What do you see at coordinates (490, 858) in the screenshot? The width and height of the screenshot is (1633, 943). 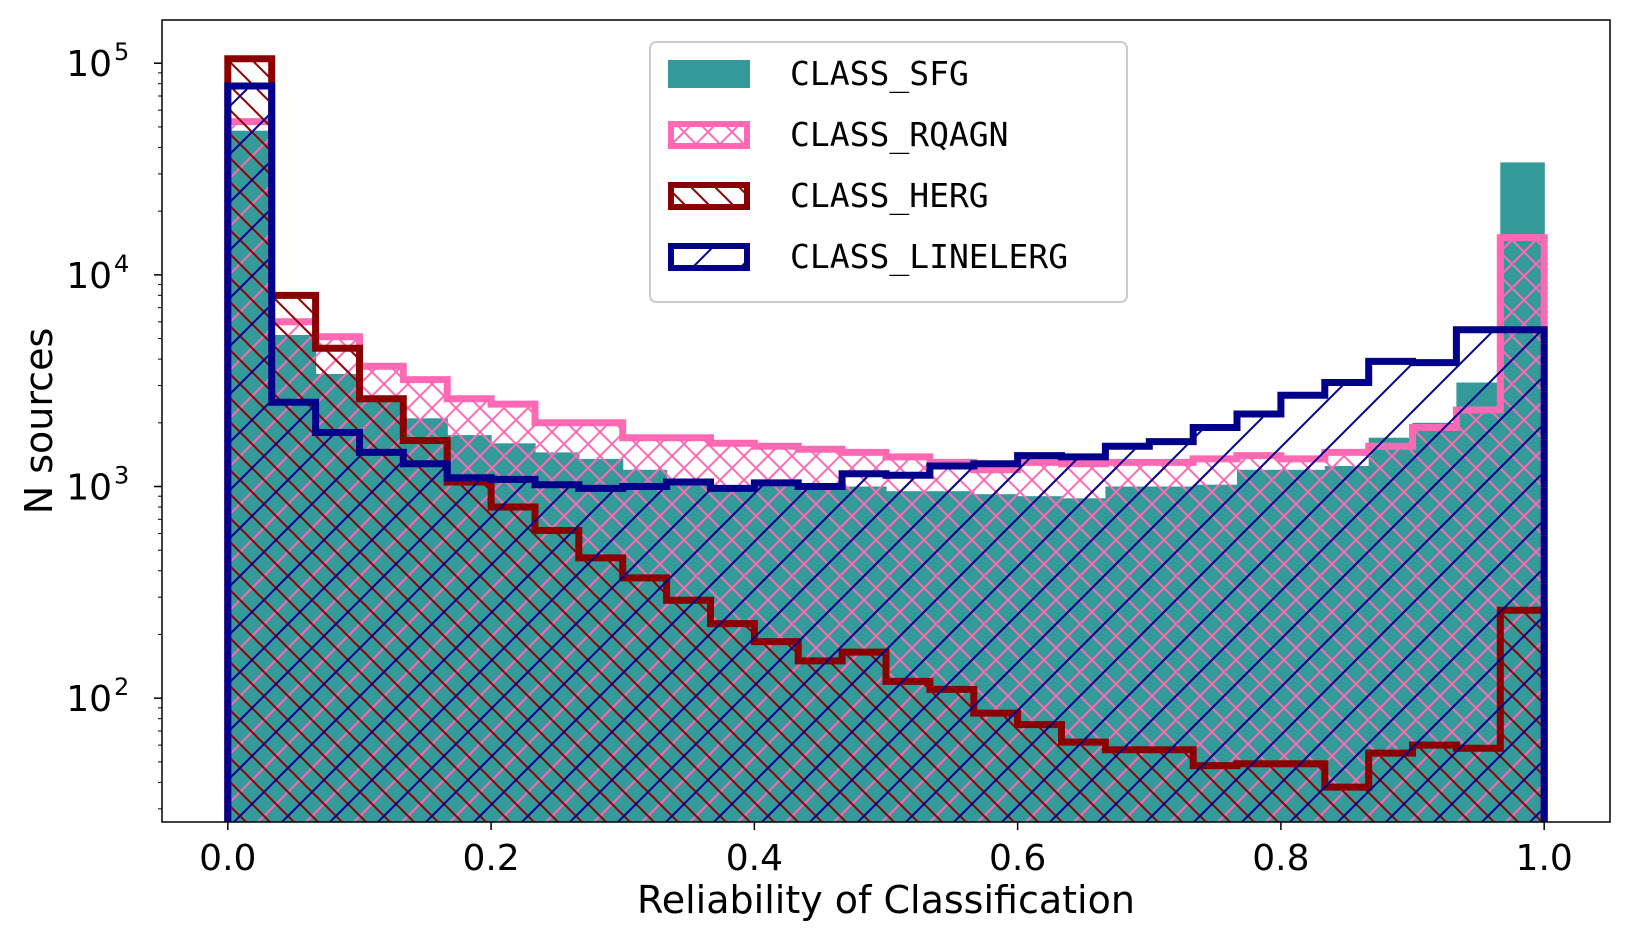 I see `x-tick-label: 0.2` at bounding box center [490, 858].